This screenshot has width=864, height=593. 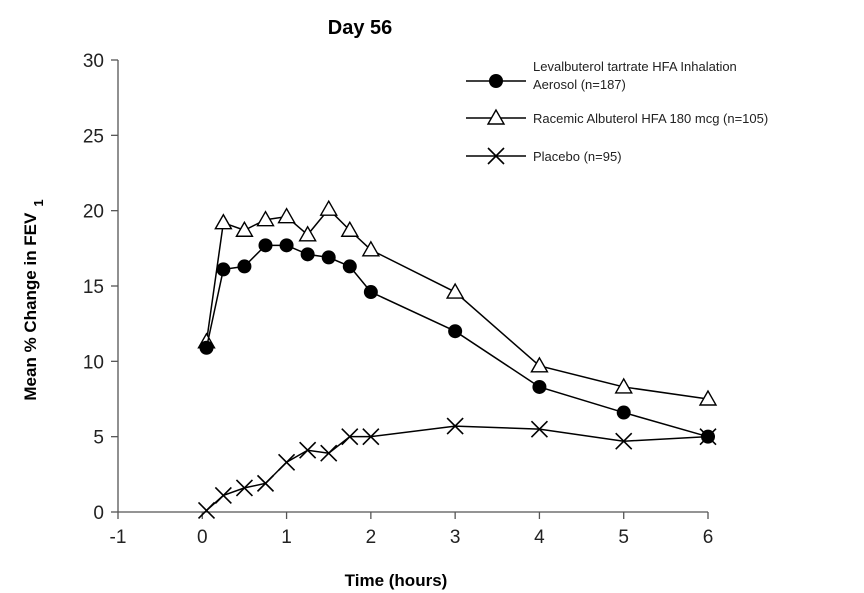 What do you see at coordinates (455, 537) in the screenshot?
I see `x-tick-label: 3` at bounding box center [455, 537].